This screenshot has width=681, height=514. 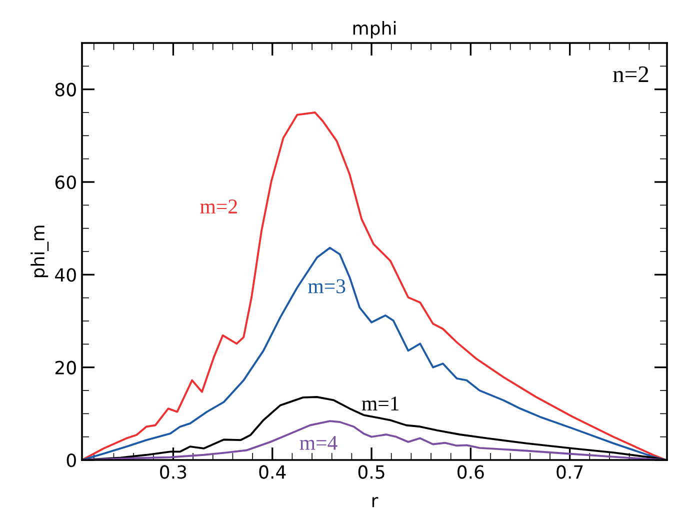 I want to click on x-tick-label: 0.4, so click(x=272, y=472).